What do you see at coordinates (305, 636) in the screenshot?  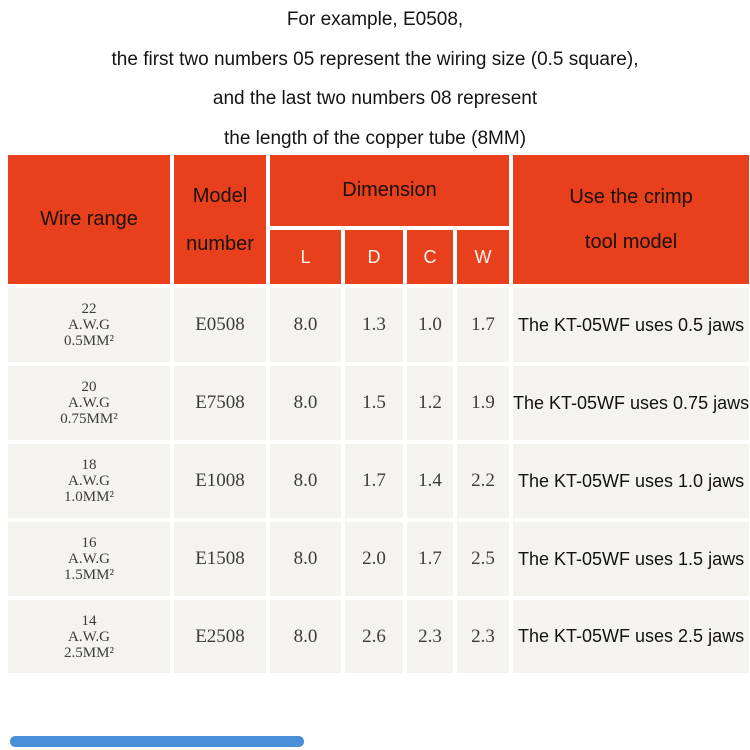 I see `table-row-5-L: 8.0` at bounding box center [305, 636].